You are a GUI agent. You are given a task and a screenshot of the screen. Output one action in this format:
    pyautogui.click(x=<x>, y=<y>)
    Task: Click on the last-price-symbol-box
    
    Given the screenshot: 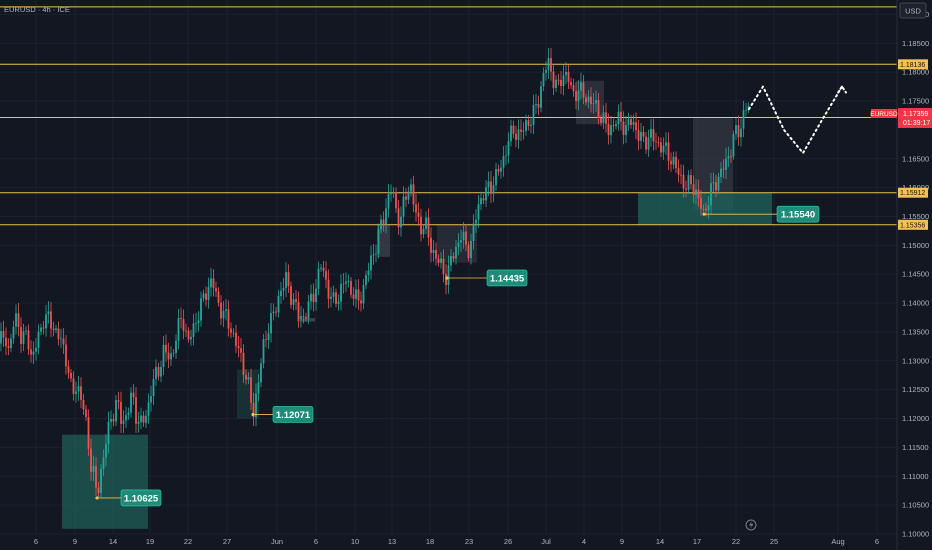 What is the action you would take?
    pyautogui.click(x=884, y=113)
    